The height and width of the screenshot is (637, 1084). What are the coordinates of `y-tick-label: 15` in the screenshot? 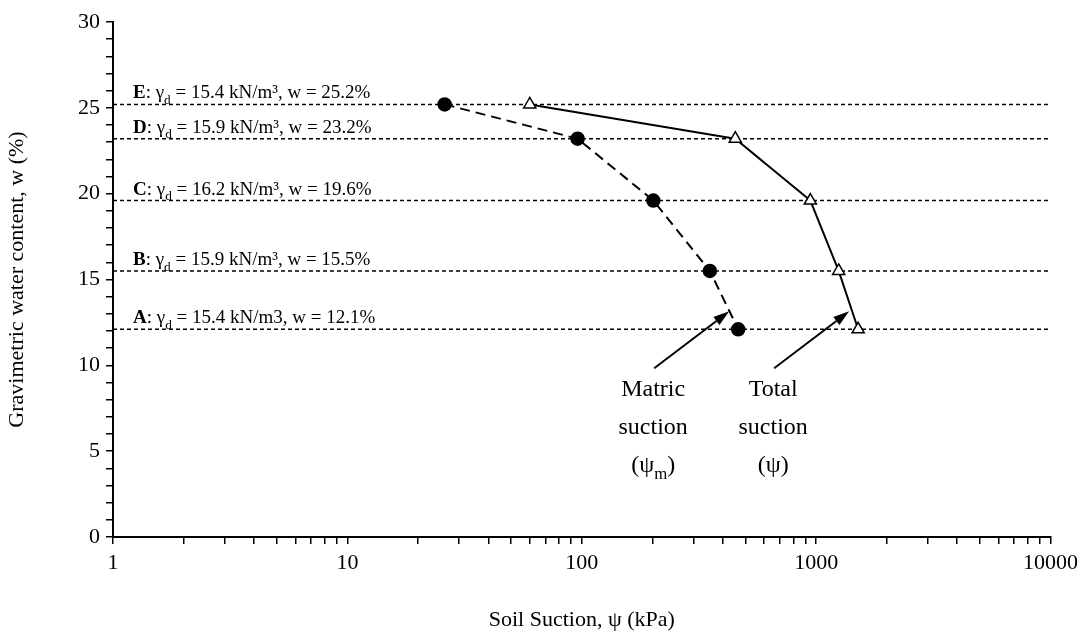 It's located at (89, 278).